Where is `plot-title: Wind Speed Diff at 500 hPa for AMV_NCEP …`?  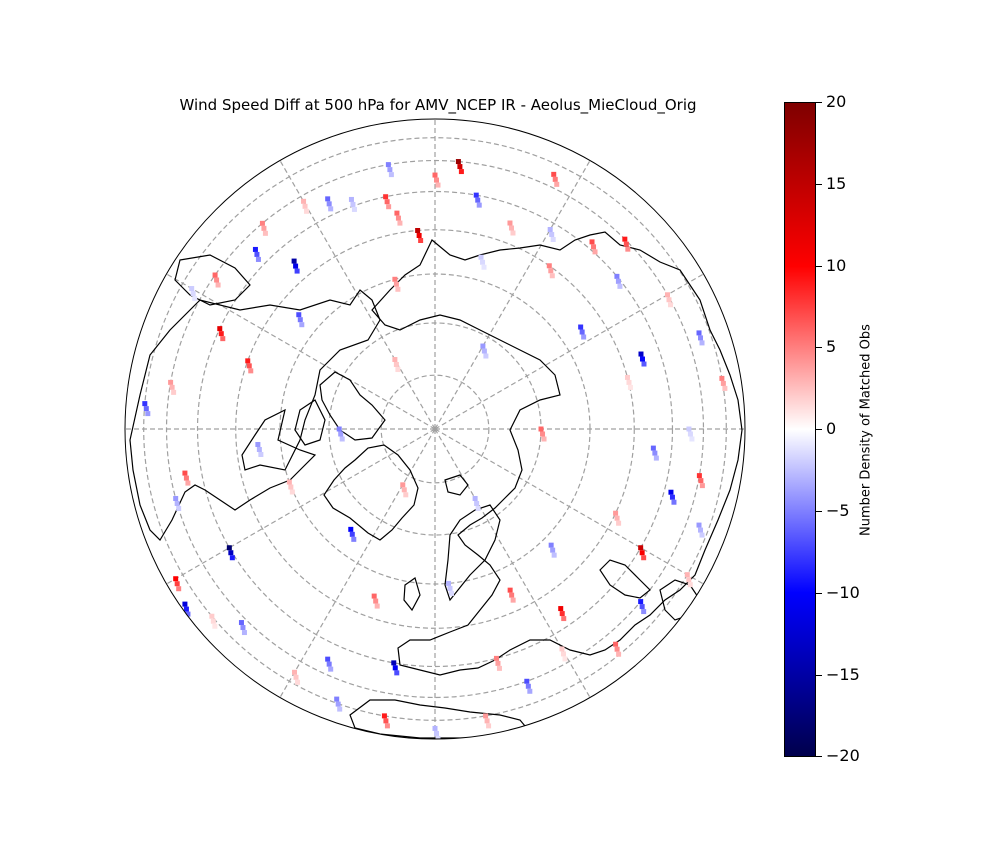
plot-title: Wind Speed Diff at 500 hPa for AMV_NCEP … is located at coordinates (438, 105).